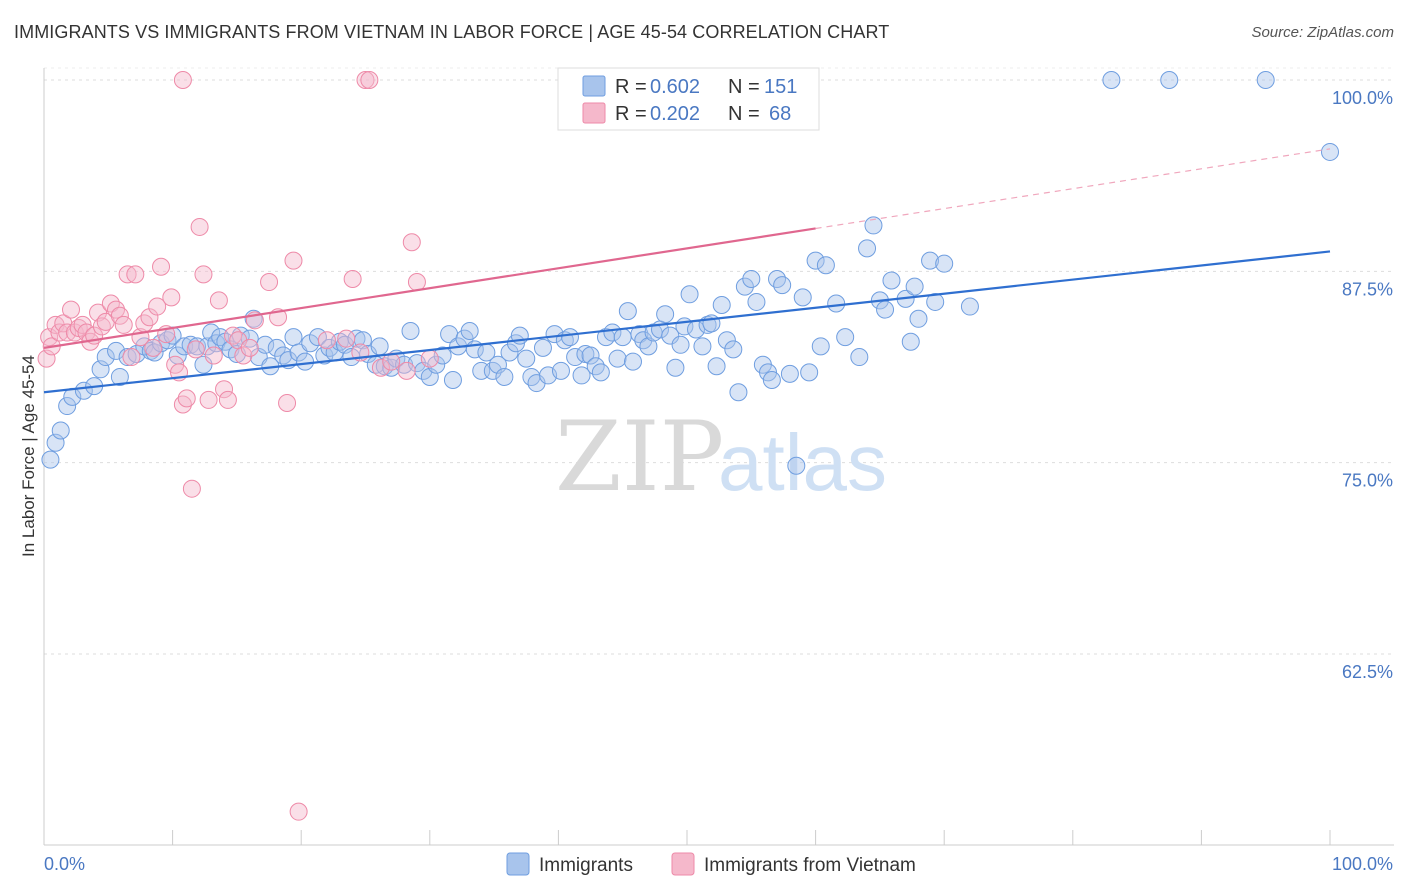  I want to click on legend-swatch-vietnam, so click(594, 113).